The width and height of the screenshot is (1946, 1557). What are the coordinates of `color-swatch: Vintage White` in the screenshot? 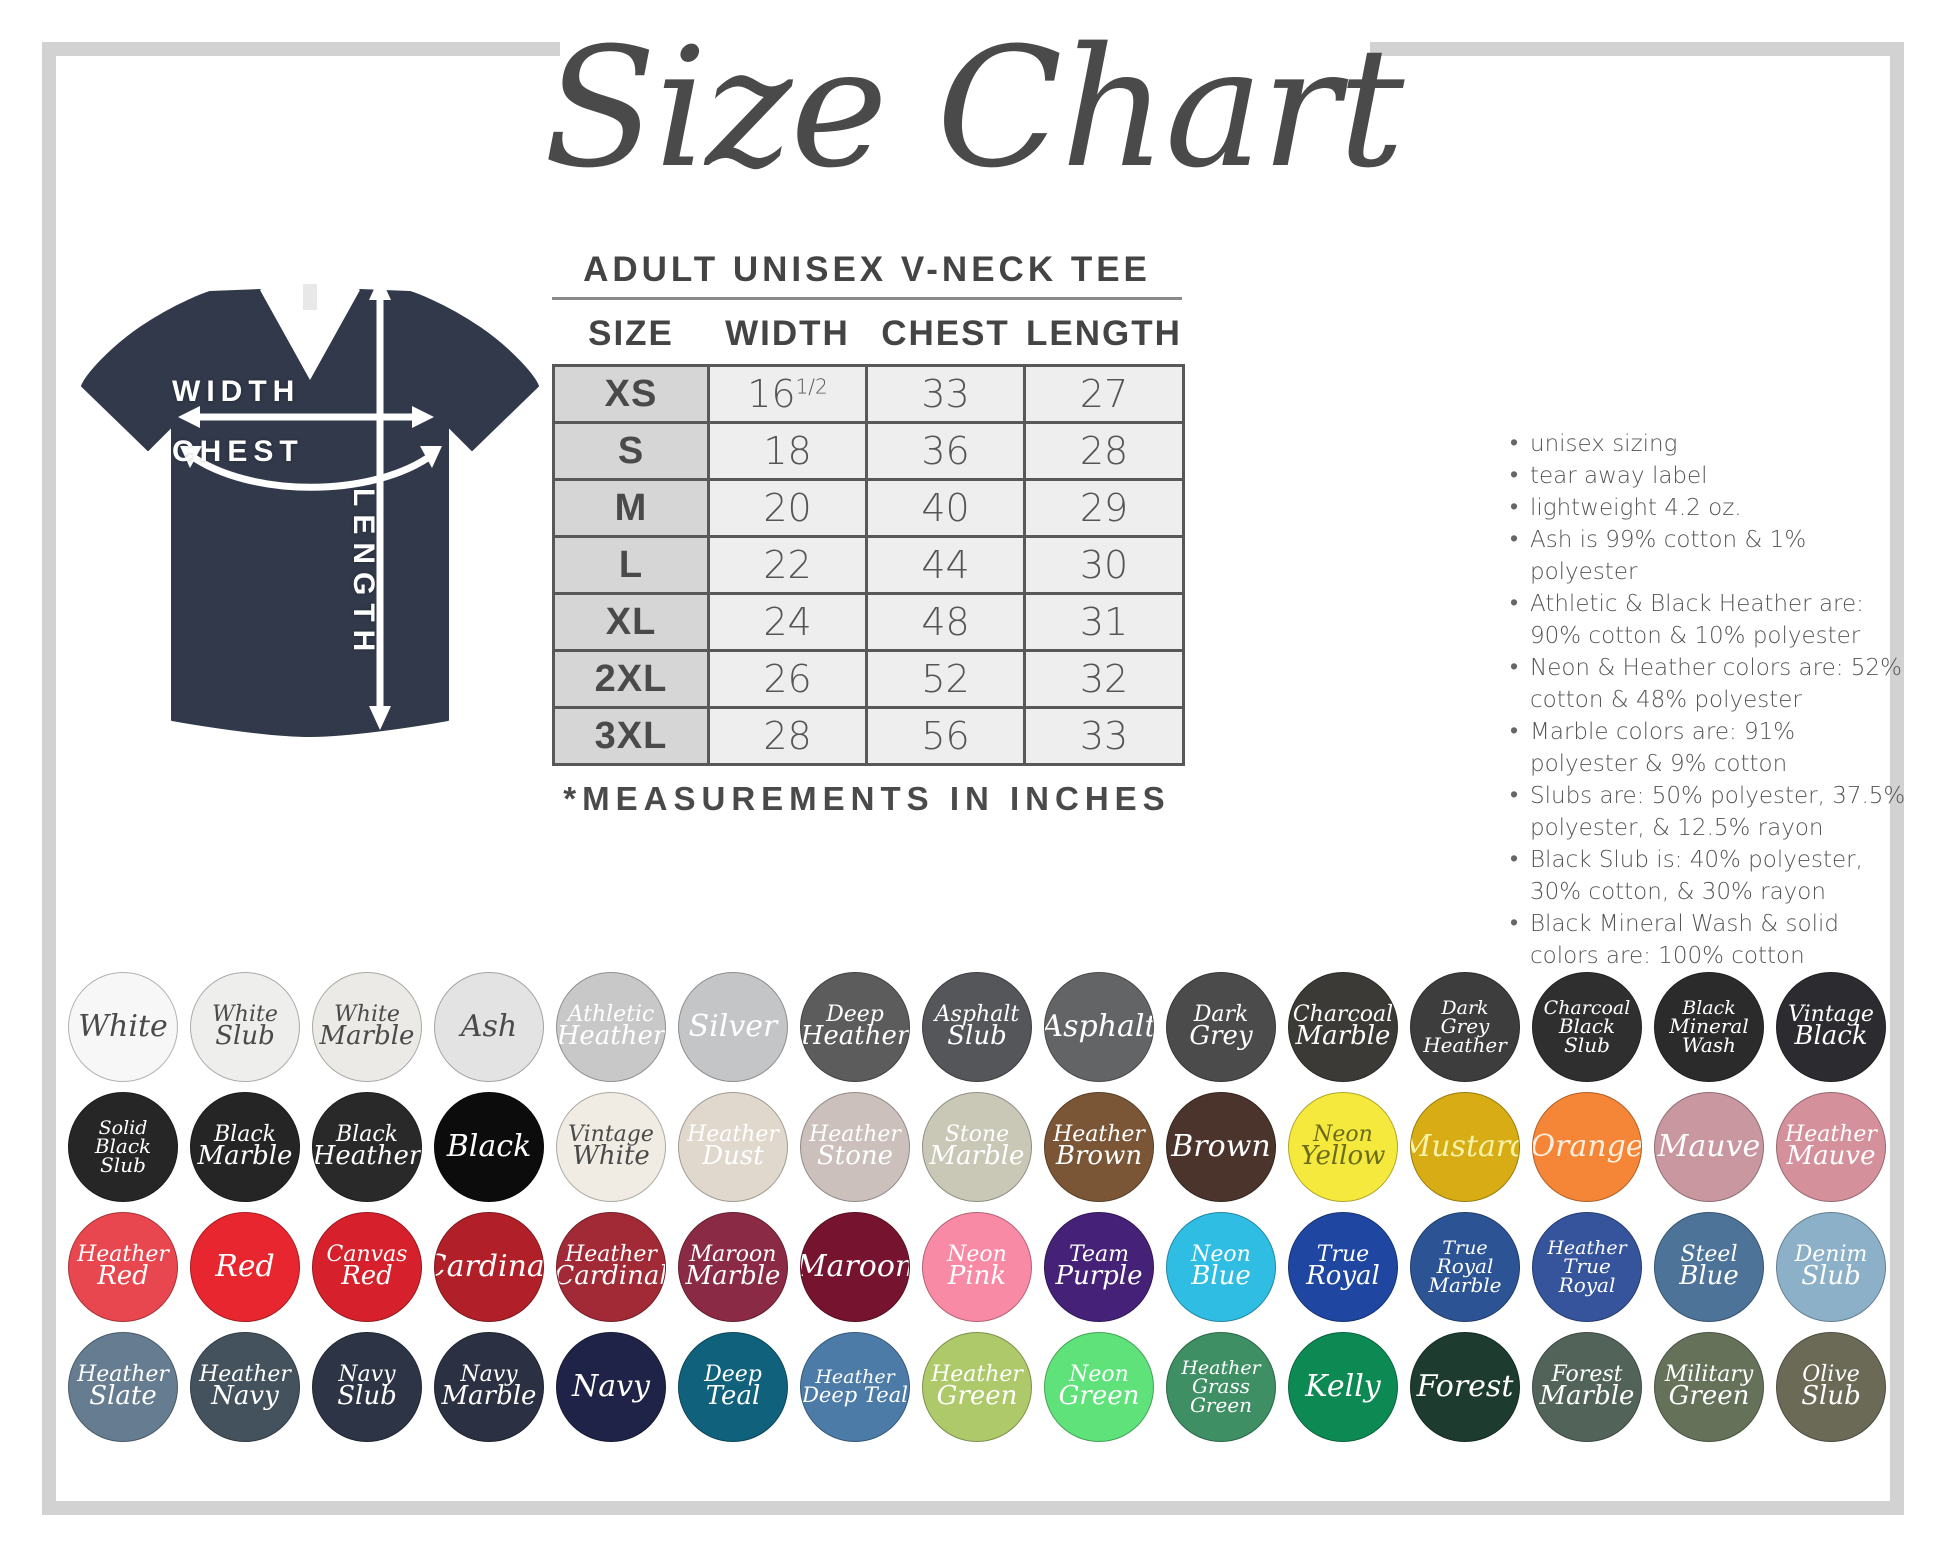 It's located at (611, 1147).